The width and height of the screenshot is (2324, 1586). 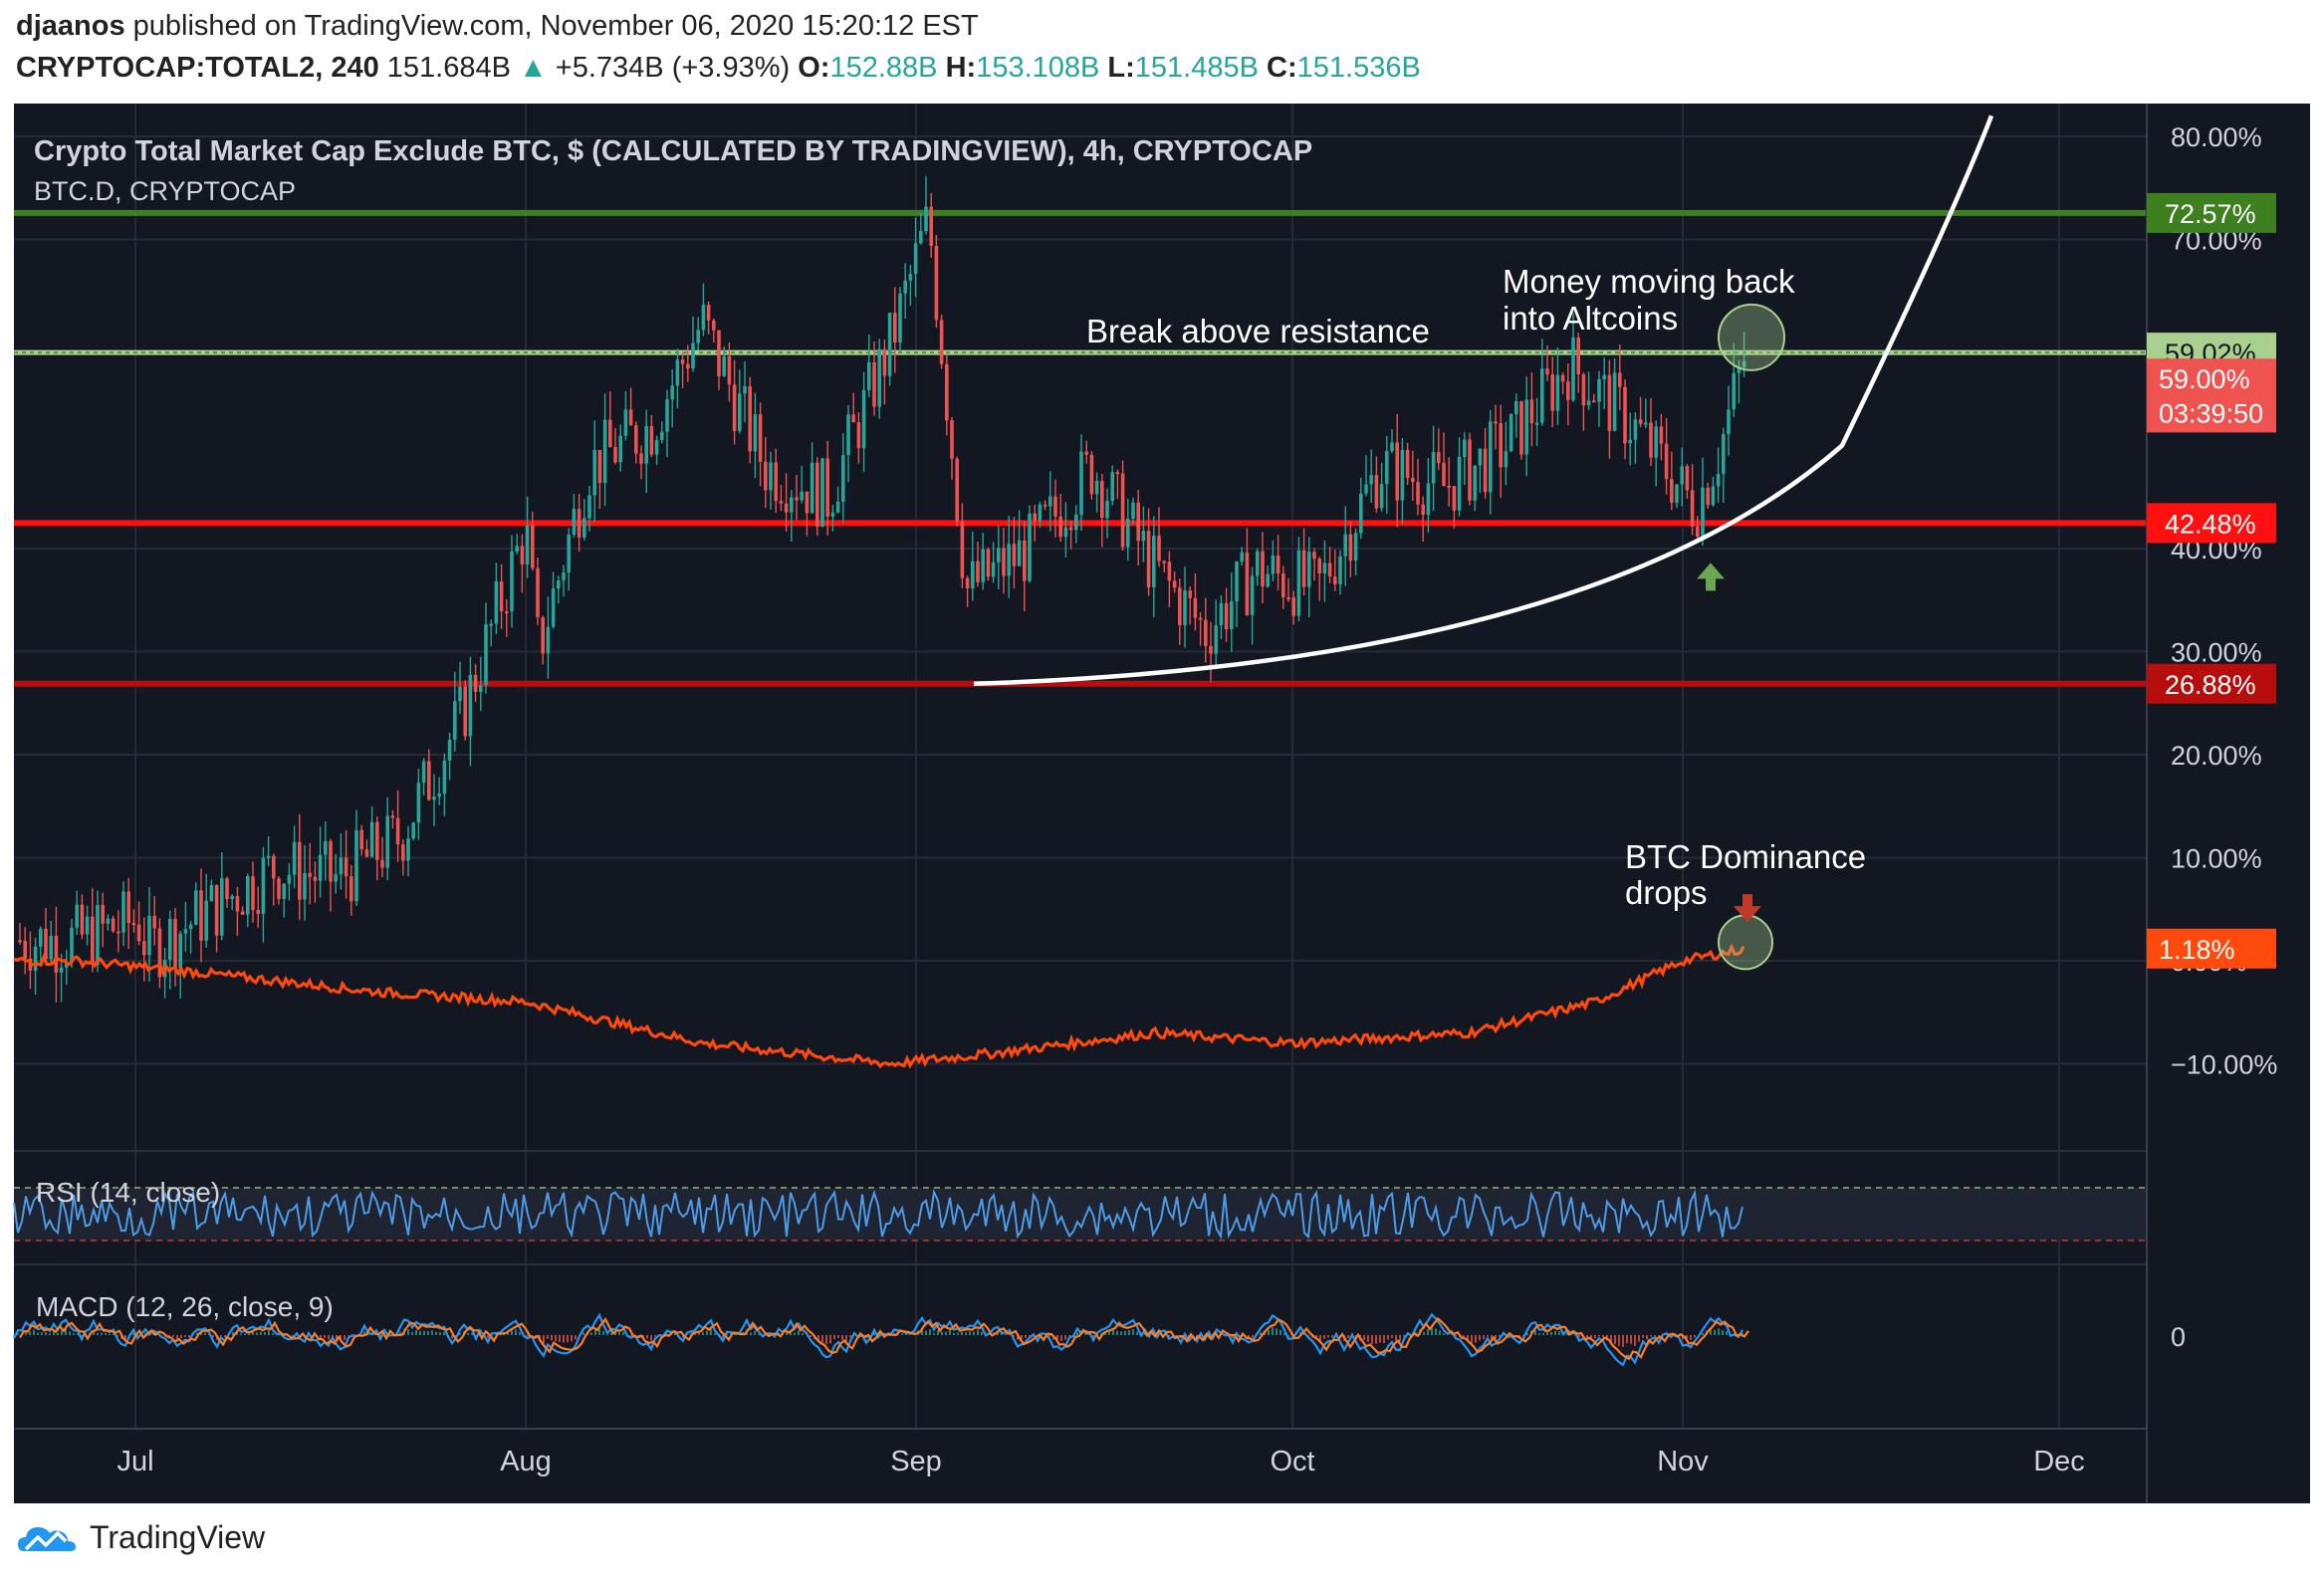 What do you see at coordinates (883, 68) in the screenshot?
I see `open-value: 152.88B` at bounding box center [883, 68].